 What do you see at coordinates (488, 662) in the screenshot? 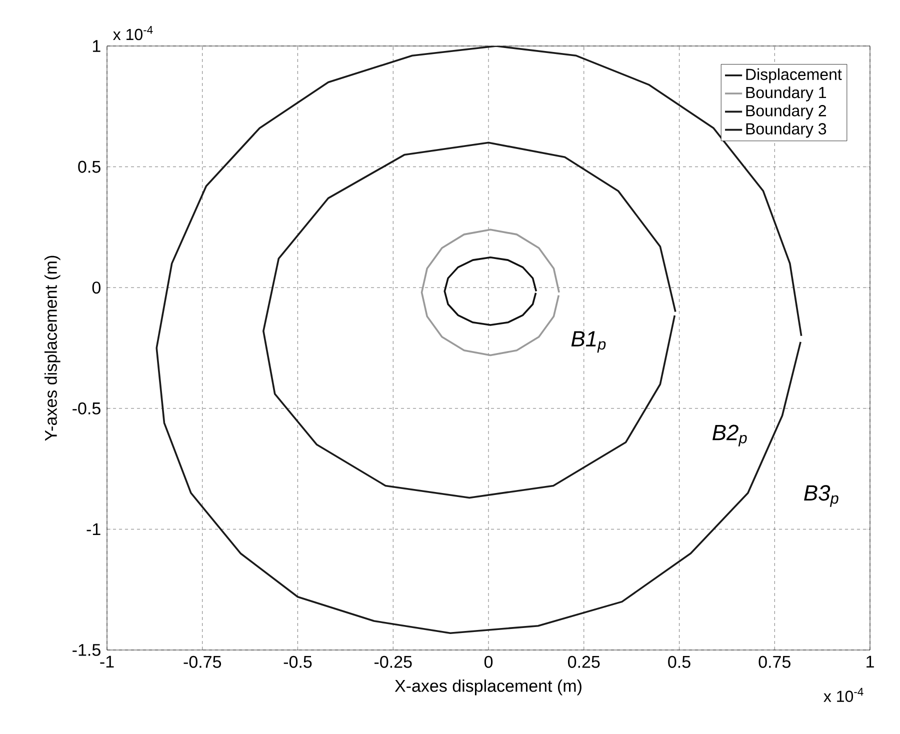
I see `x-tick-label: 0` at bounding box center [488, 662].